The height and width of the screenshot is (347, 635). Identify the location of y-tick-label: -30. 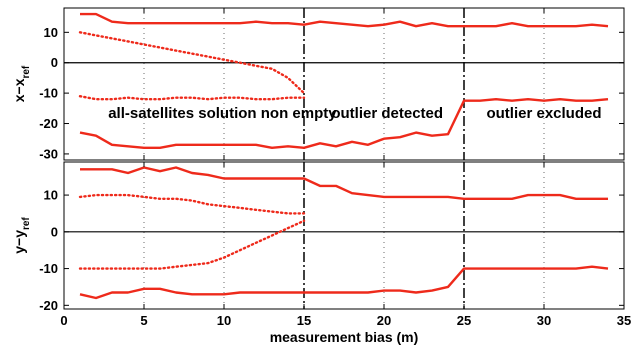
(48, 153).